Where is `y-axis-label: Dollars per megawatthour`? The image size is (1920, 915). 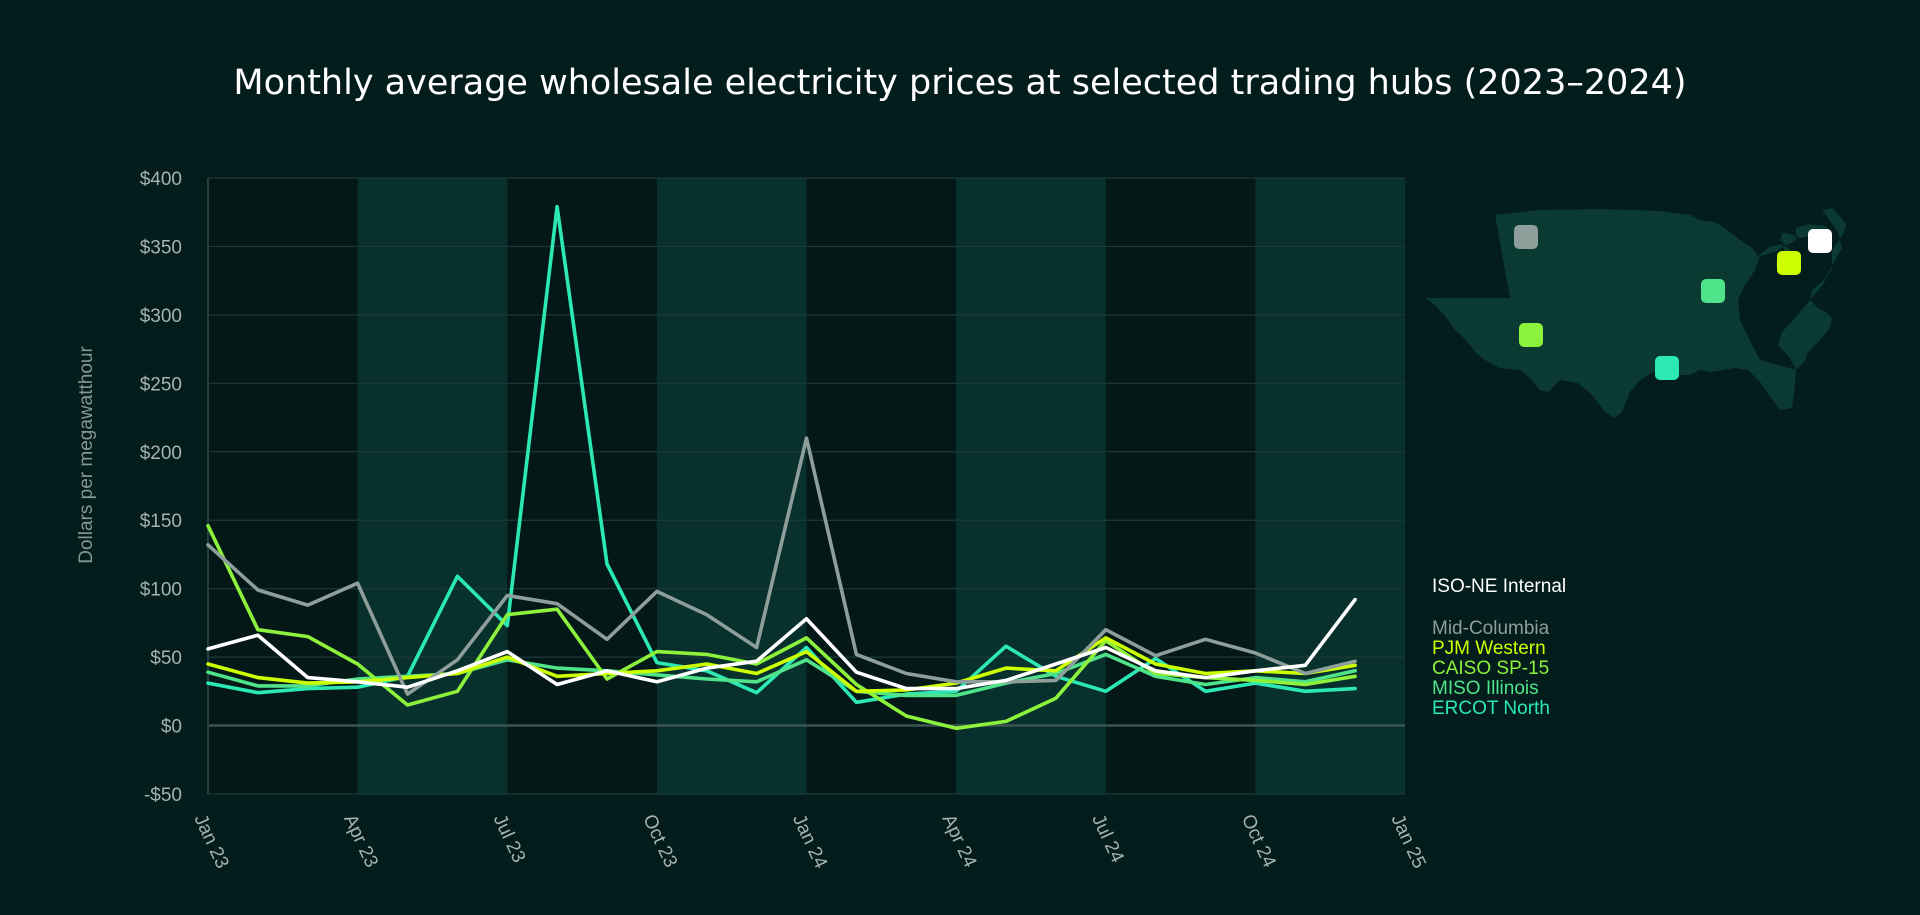 y-axis-label: Dollars per megawatthour is located at coordinates (86, 455).